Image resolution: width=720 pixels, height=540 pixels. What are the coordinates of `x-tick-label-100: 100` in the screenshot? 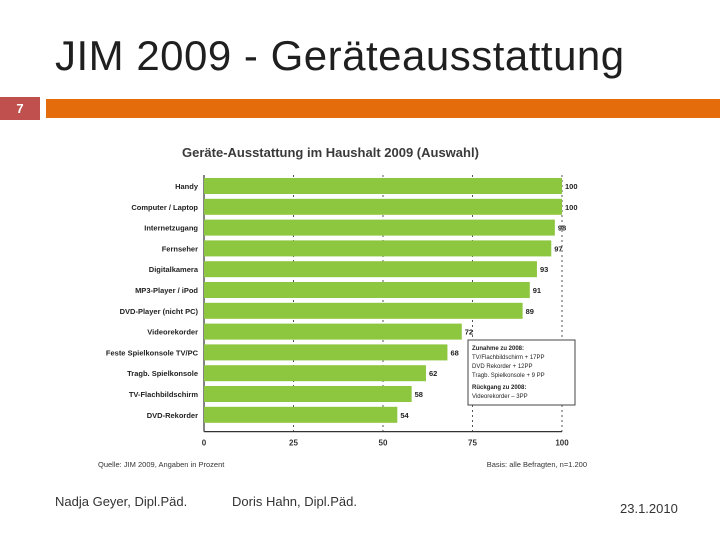 It's located at (562, 443).